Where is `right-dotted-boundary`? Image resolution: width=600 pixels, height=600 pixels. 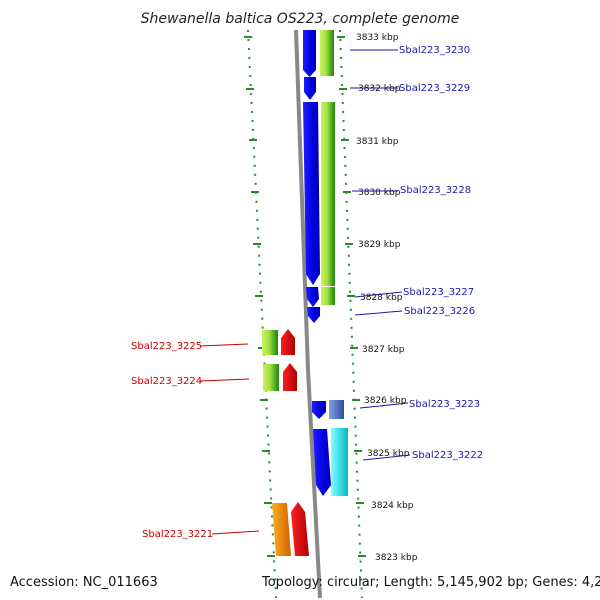
right-dotted-boundary is located at coordinates (351, 314).